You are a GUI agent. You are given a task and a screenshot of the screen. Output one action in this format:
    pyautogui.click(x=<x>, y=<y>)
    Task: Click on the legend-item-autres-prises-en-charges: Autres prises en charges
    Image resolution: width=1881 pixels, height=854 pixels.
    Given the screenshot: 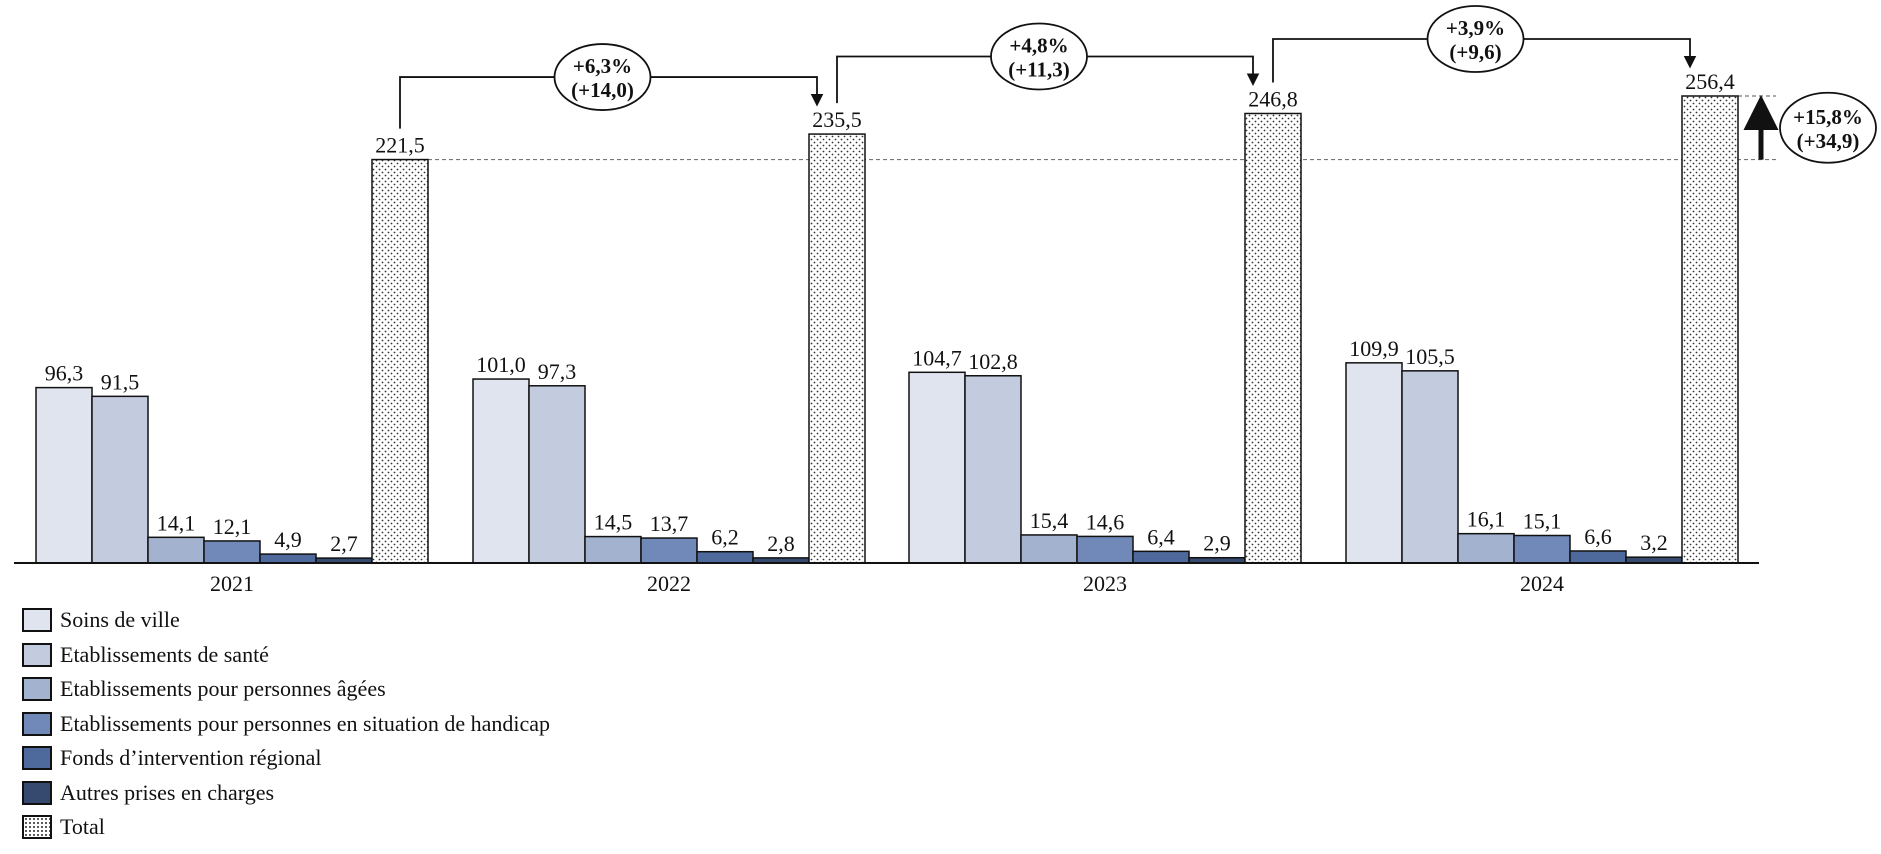 What is the action you would take?
    pyautogui.click(x=148, y=793)
    